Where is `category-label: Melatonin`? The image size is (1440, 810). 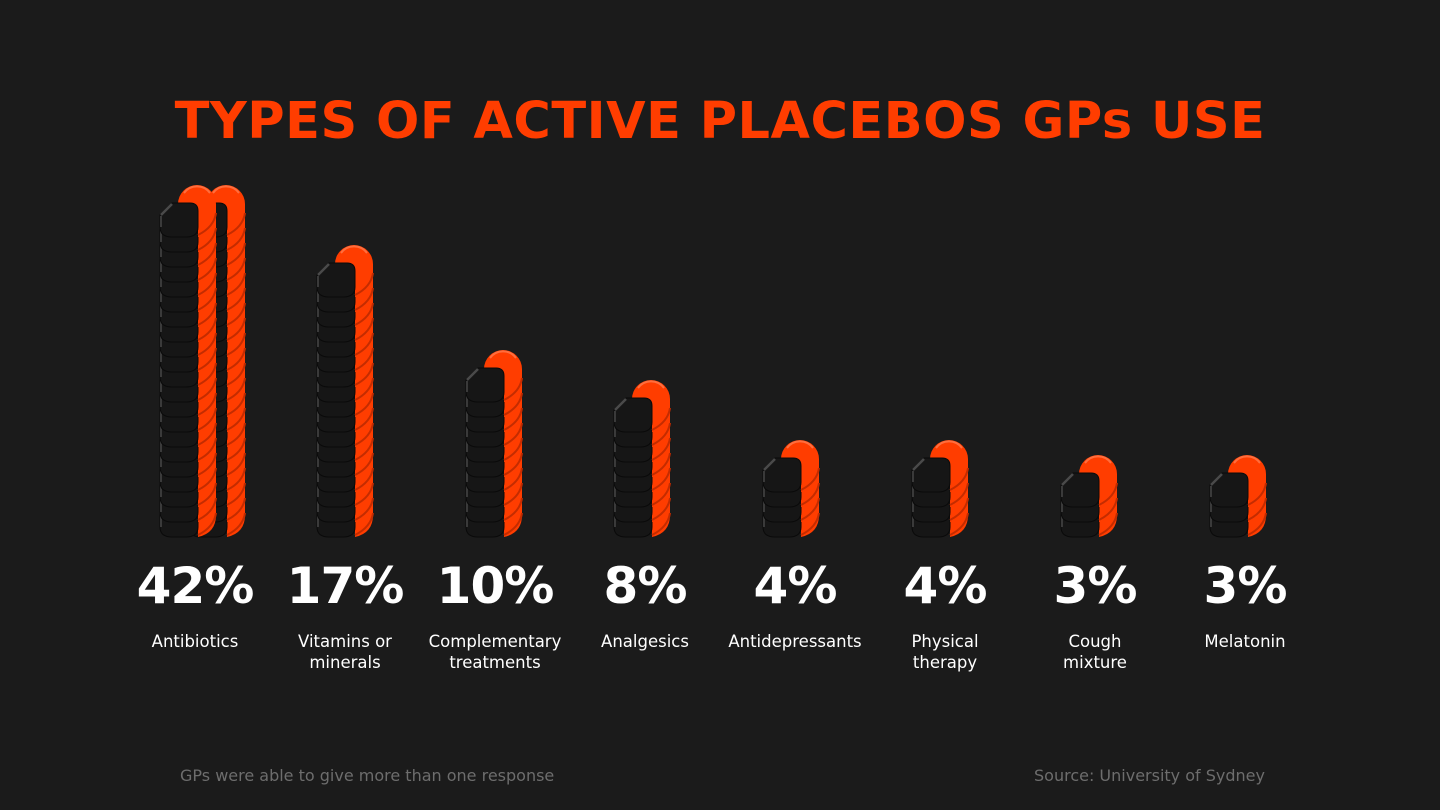 category-label: Melatonin is located at coordinates (1245, 641).